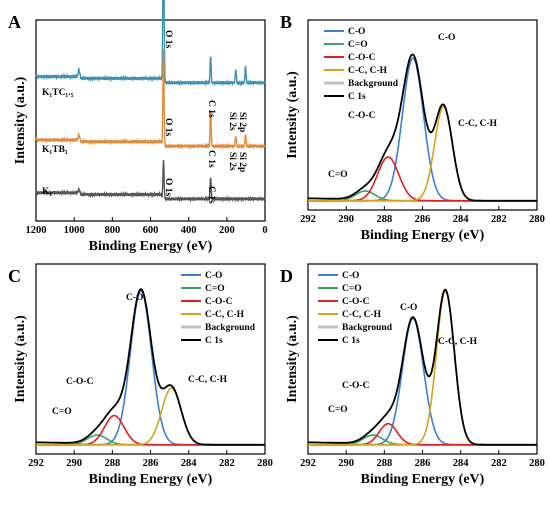 The height and width of the screenshot is (518, 550). Describe the element at coordinates (227, 230) in the screenshot. I see `x-tick-label: 200` at that location.